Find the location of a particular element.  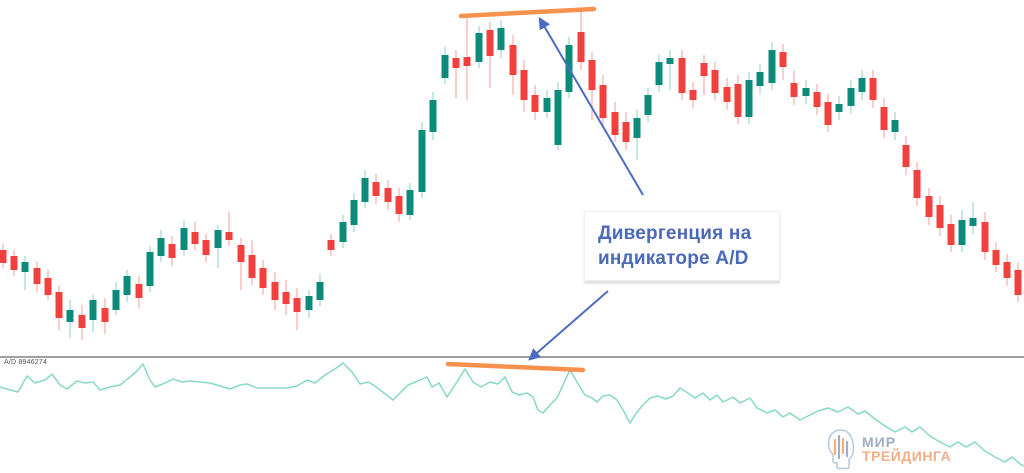

arrow-to-price-peak is located at coordinates (591, 106).